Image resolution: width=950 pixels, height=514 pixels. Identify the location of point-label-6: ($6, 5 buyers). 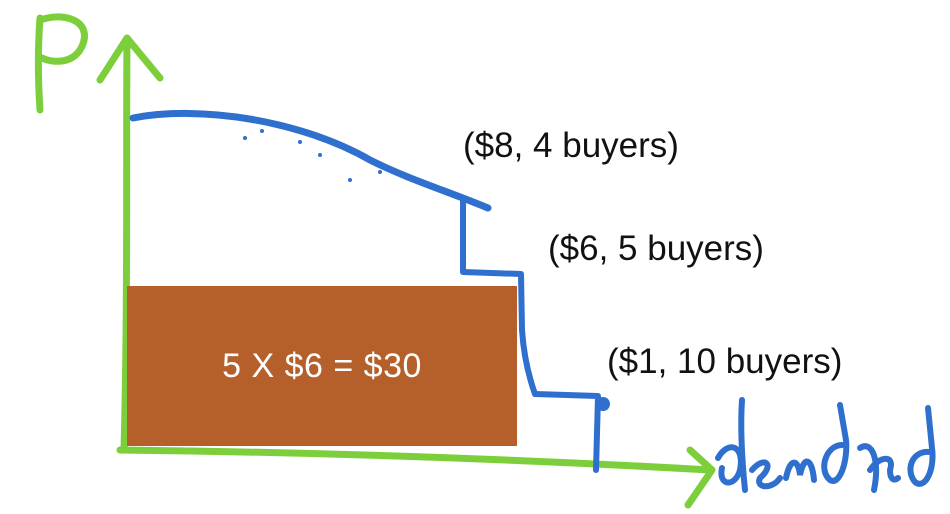
(656, 248).